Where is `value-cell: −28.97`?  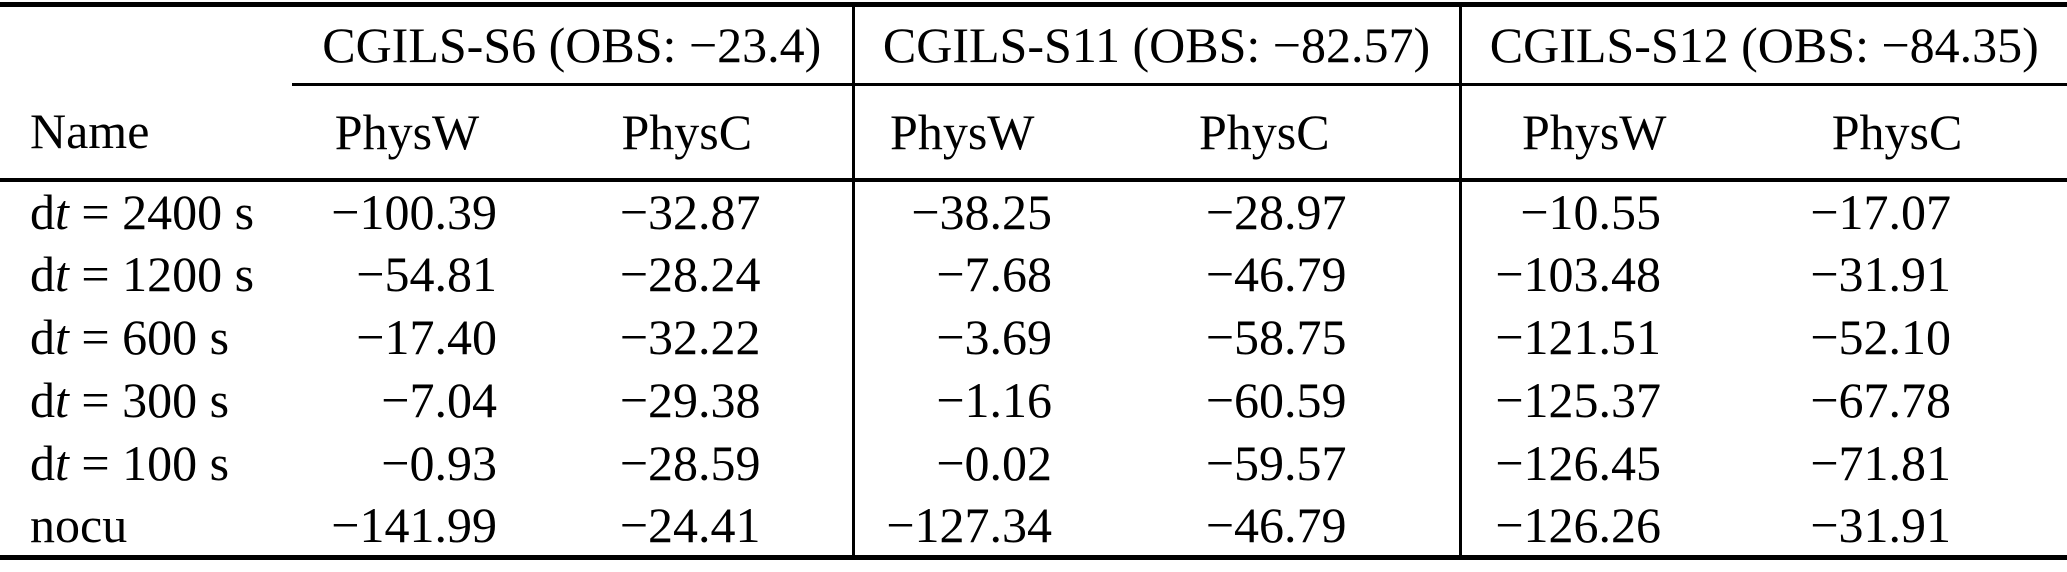
value-cell: −28.97 is located at coordinates (1266, 211).